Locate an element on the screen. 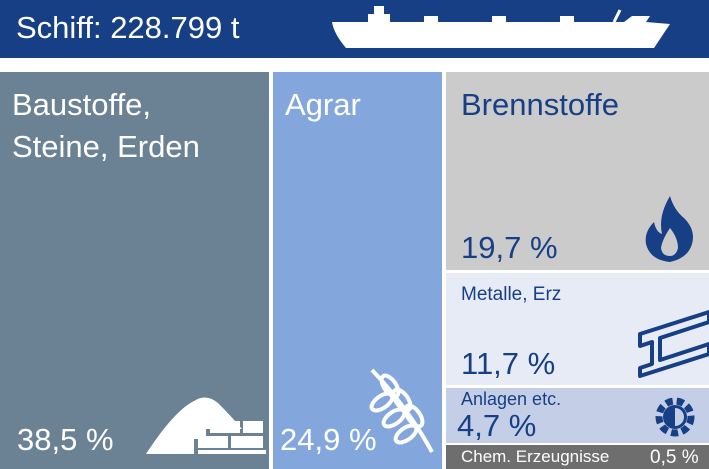 Image resolution: width=709 pixels, height=469 pixels. category-label-line: Anlagen etc. is located at coordinates (511, 399).